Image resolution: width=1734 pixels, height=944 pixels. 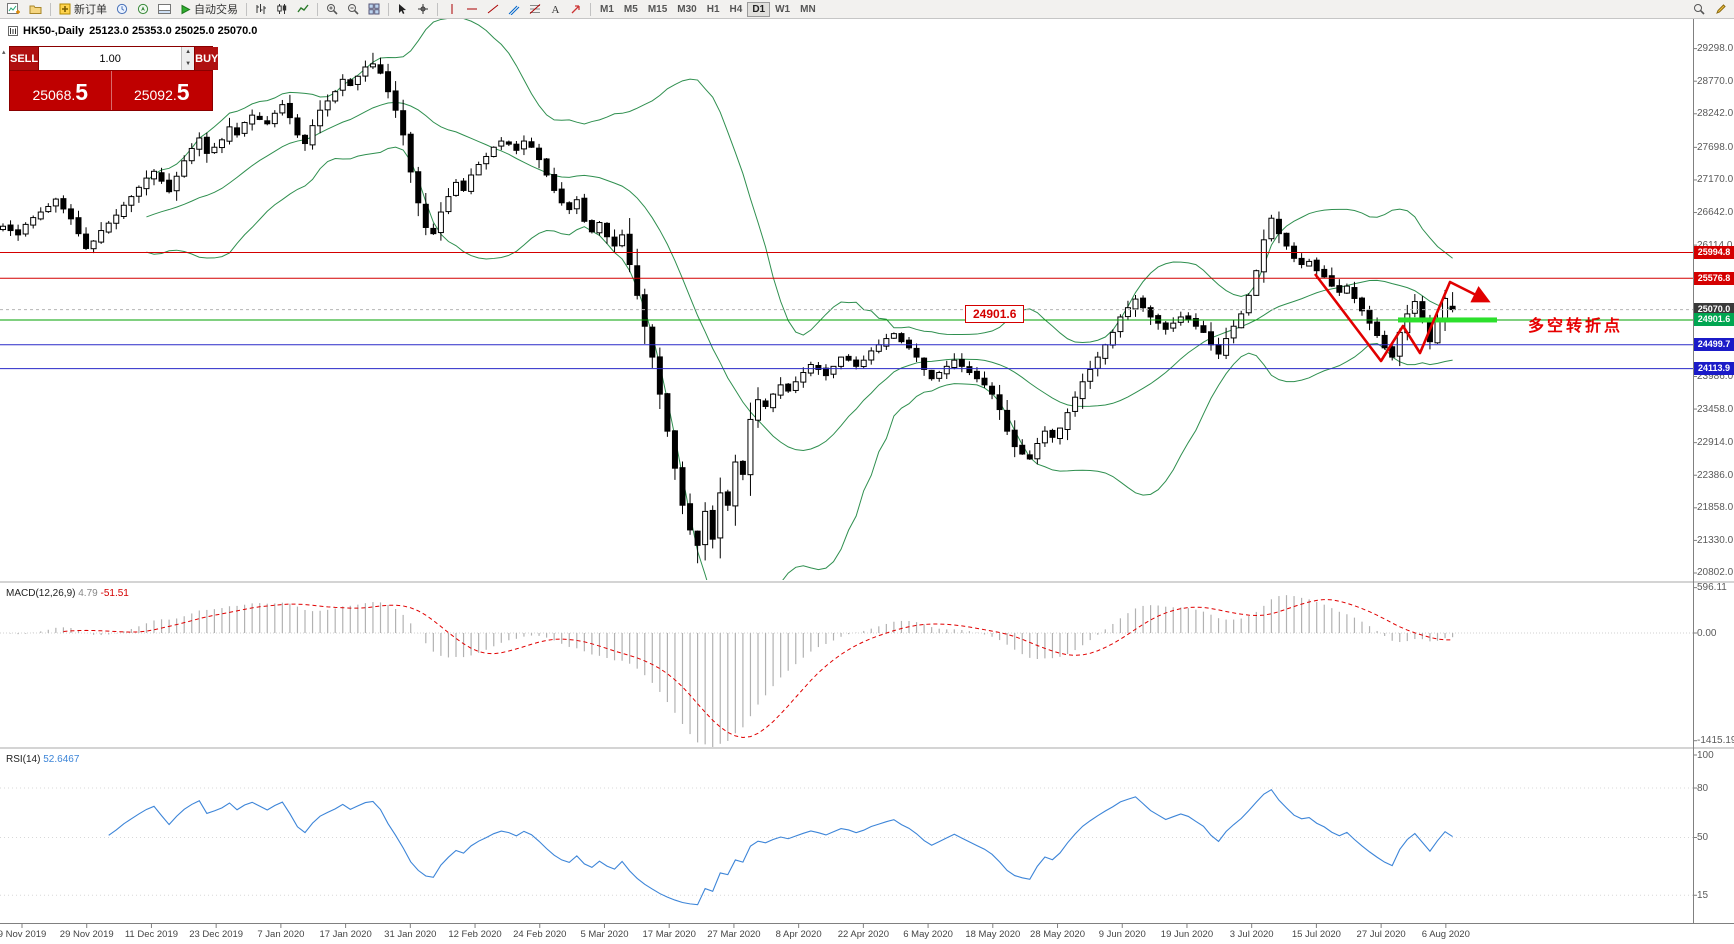 I want to click on timeframe-button-m5: M5, so click(x=630, y=9).